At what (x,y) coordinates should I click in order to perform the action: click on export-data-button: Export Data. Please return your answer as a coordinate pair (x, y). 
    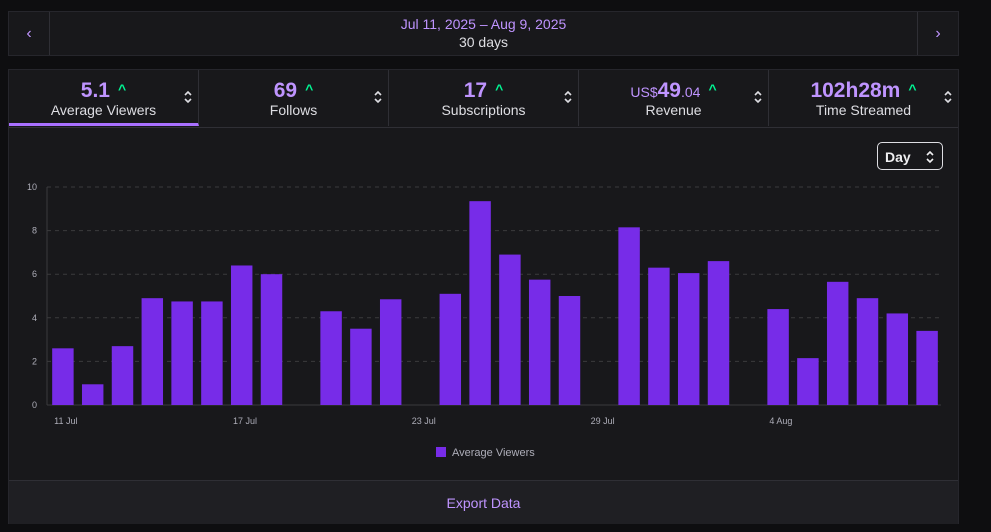
    Looking at the image, I should click on (483, 502).